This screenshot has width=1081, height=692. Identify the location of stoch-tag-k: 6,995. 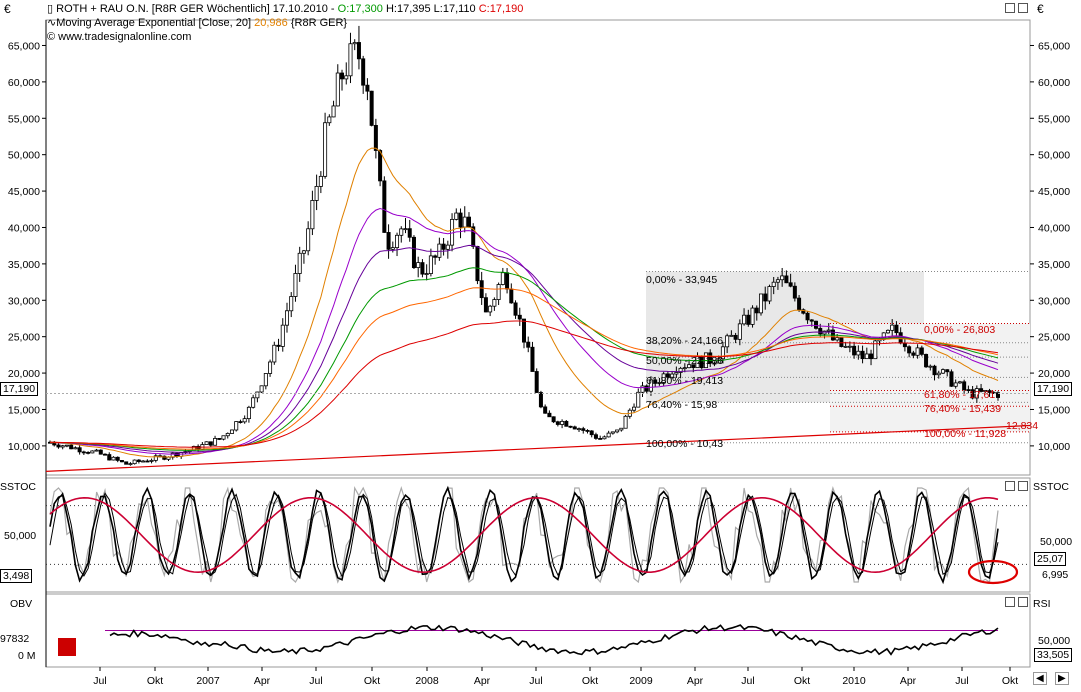
(1055, 575).